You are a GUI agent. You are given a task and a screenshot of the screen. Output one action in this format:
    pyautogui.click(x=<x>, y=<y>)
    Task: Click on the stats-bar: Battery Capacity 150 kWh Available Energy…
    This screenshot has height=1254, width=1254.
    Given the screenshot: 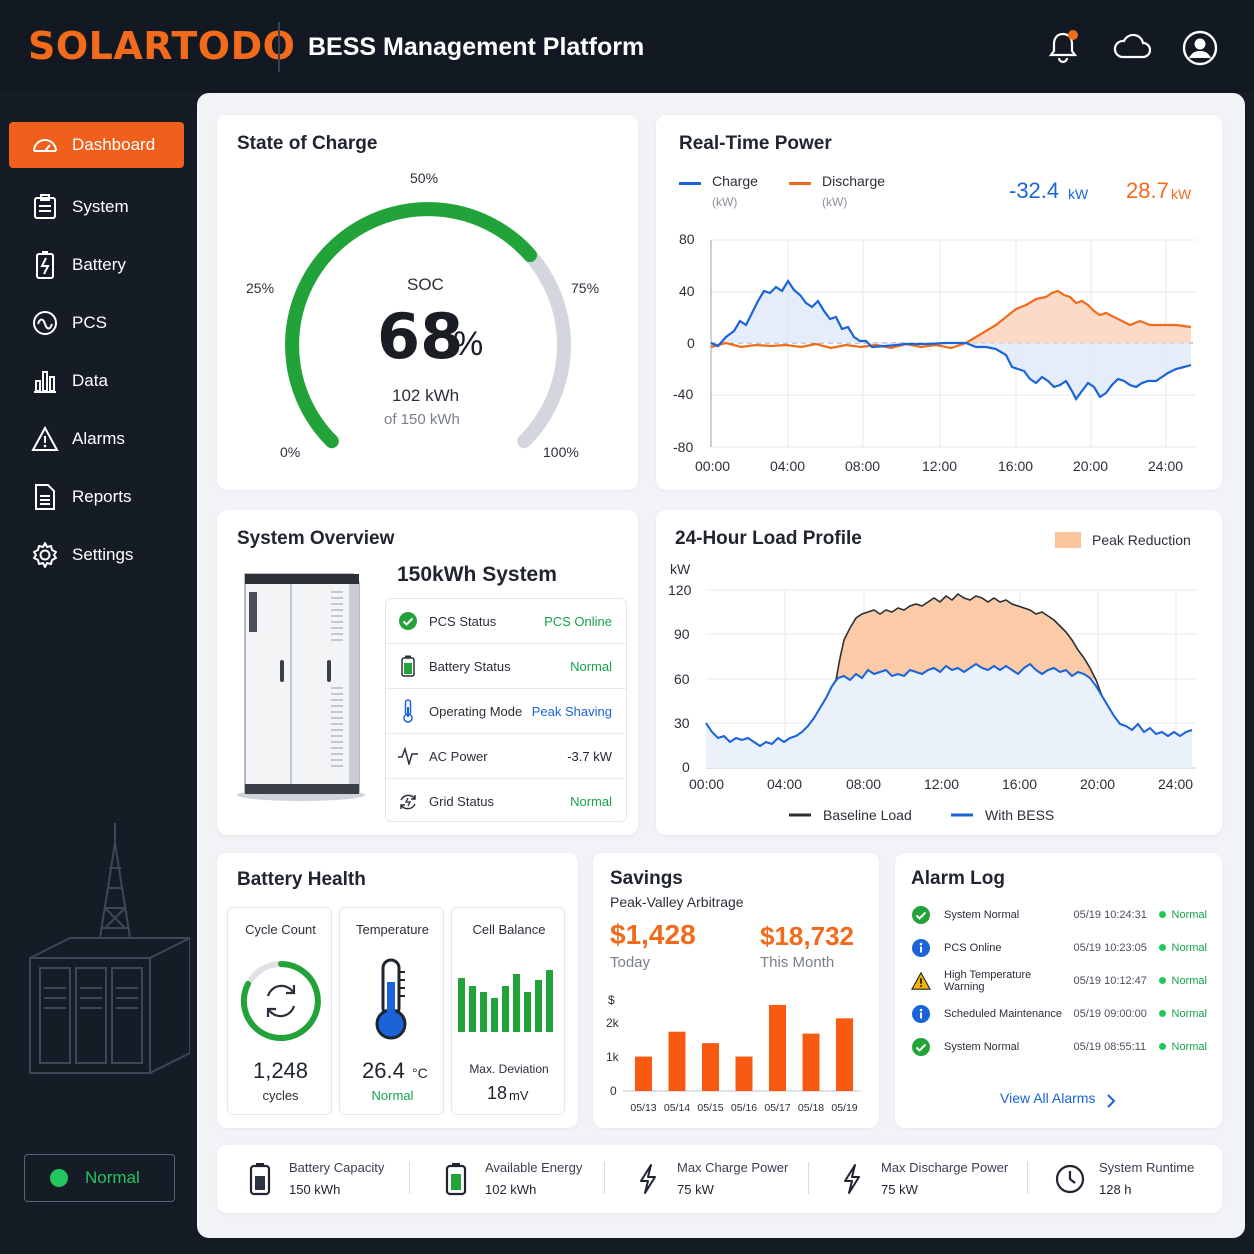 What is the action you would take?
    pyautogui.click(x=719, y=1179)
    